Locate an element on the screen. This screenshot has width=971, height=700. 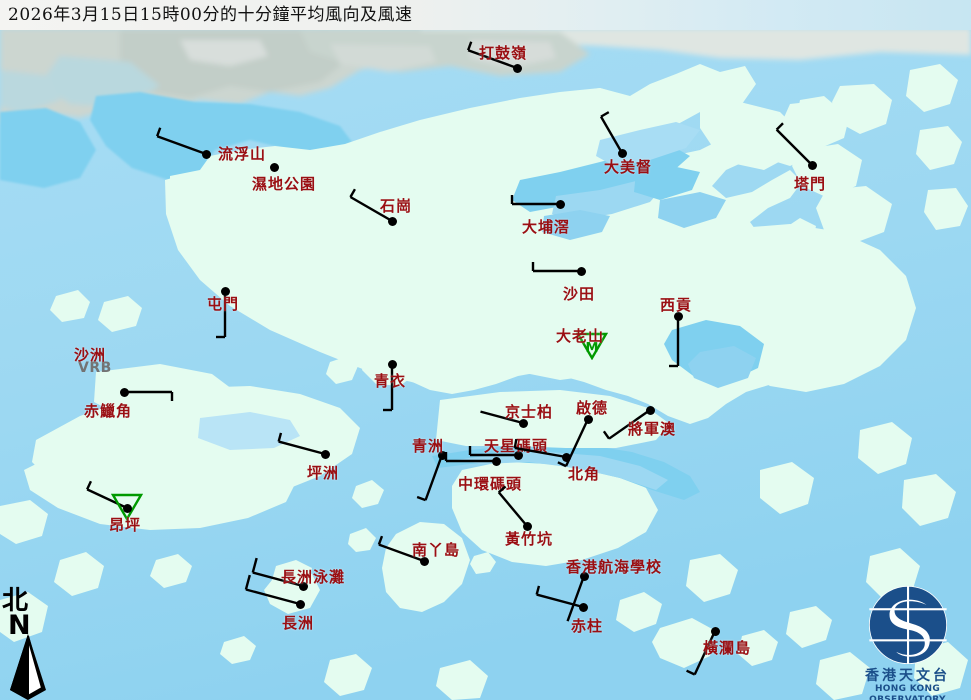
station-label-tuen-mun: 屯門 is located at coordinates (223, 304).